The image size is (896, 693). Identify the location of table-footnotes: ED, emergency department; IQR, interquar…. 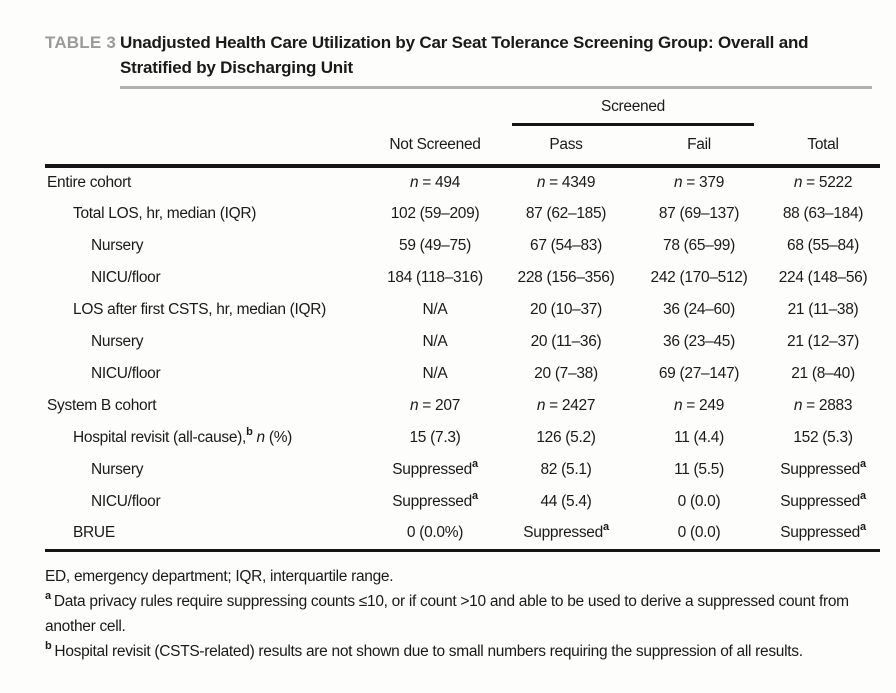
(461, 614).